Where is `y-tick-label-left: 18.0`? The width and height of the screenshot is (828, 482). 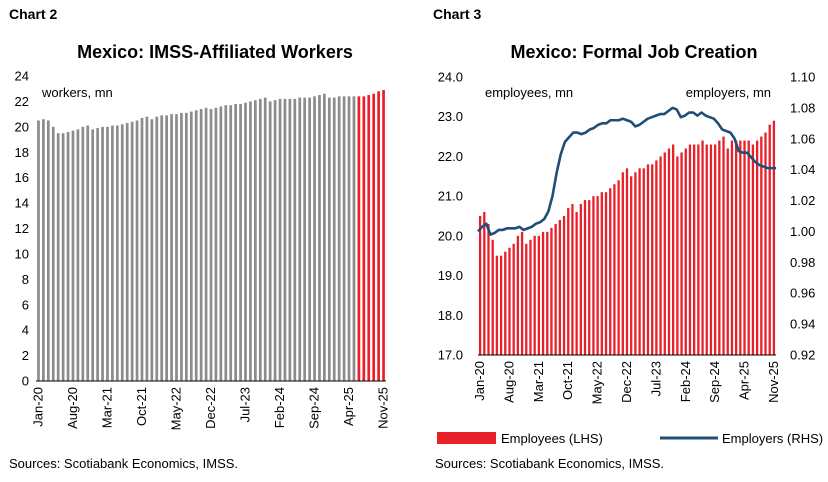 y-tick-label-left: 18.0 is located at coordinates (450, 315).